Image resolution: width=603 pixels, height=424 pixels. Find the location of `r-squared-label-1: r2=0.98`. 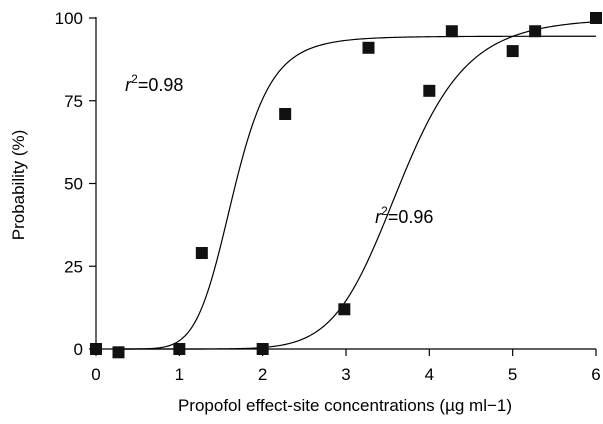

r-squared-label-1: r2=0.98 is located at coordinates (154, 83).